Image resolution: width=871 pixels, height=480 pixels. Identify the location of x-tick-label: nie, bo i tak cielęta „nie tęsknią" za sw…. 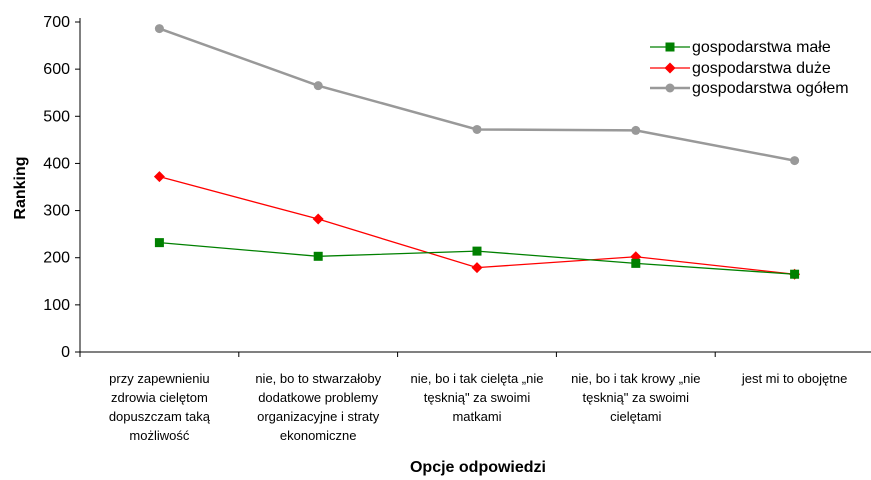
(477, 397).